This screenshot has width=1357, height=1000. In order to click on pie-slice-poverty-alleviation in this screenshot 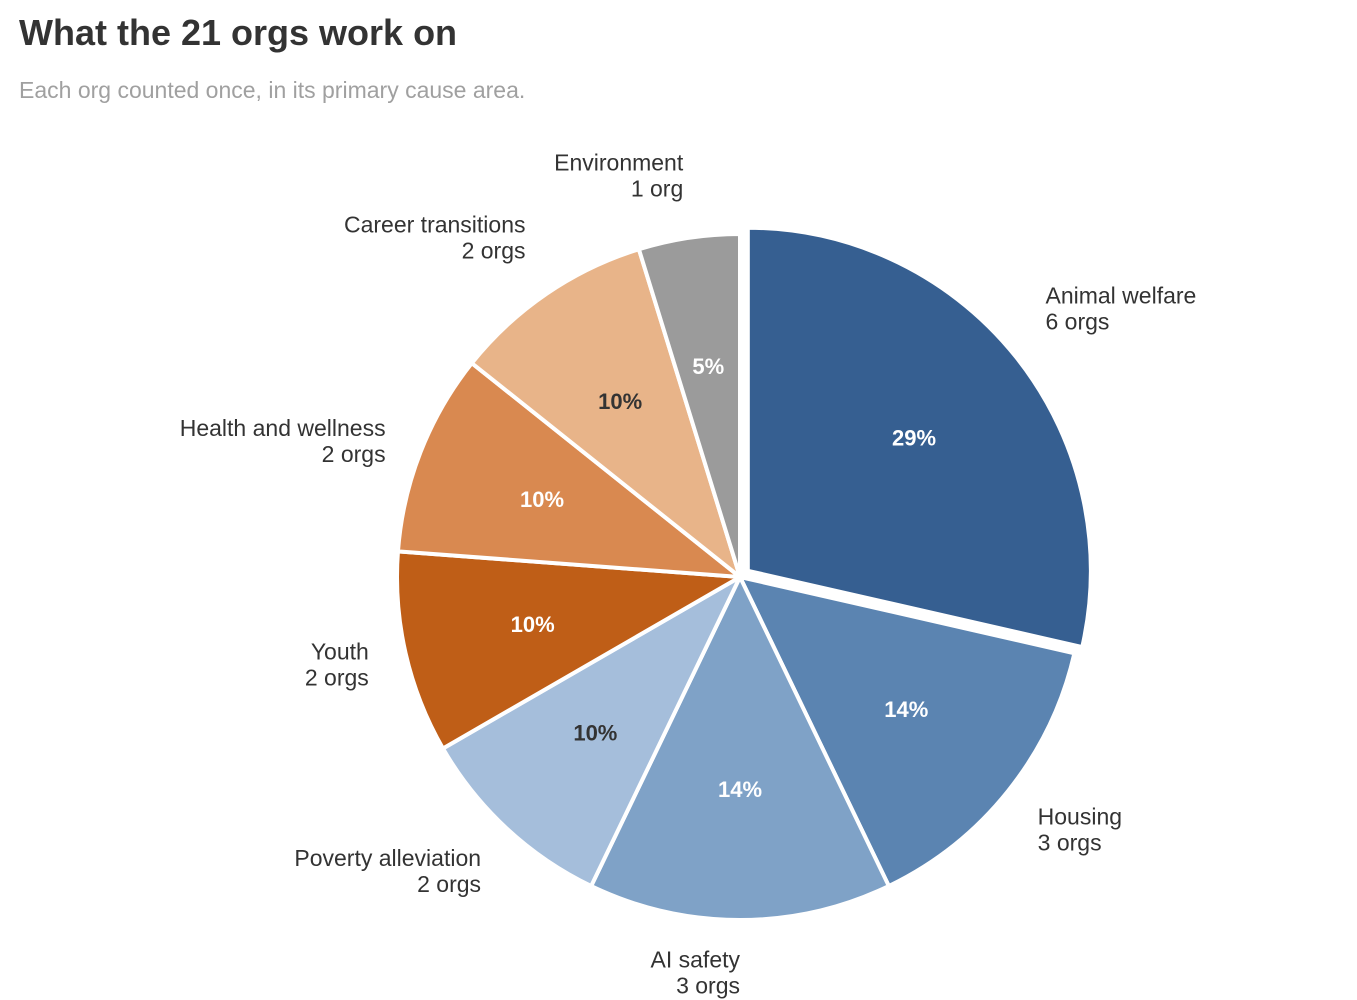, I will do `click(591, 732)`.